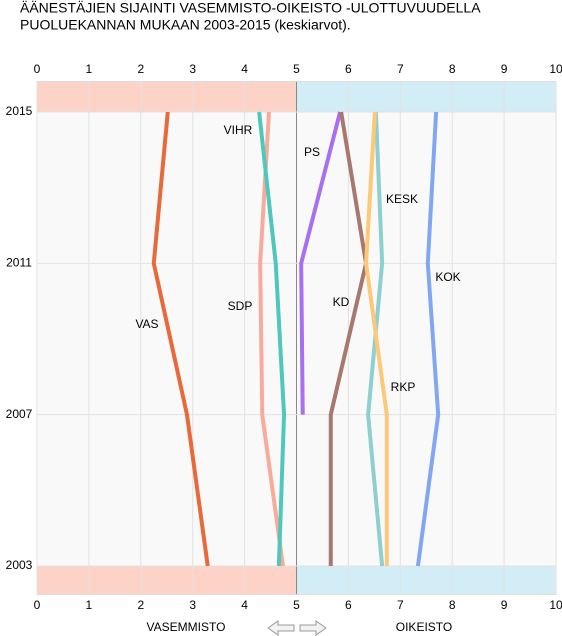 The image size is (562, 636). What do you see at coordinates (341, 302) in the screenshot?
I see `series-label: KD` at bounding box center [341, 302].